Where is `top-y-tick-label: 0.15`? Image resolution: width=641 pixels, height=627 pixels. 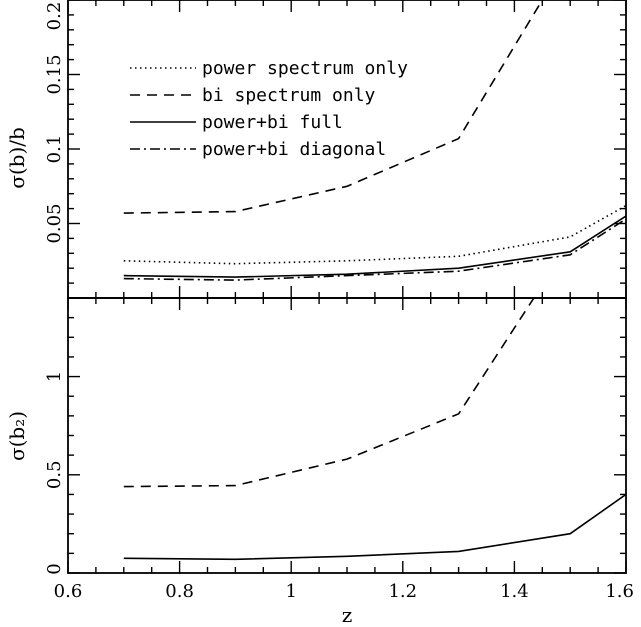 top-y-tick-label: 0.15 is located at coordinates (54, 74).